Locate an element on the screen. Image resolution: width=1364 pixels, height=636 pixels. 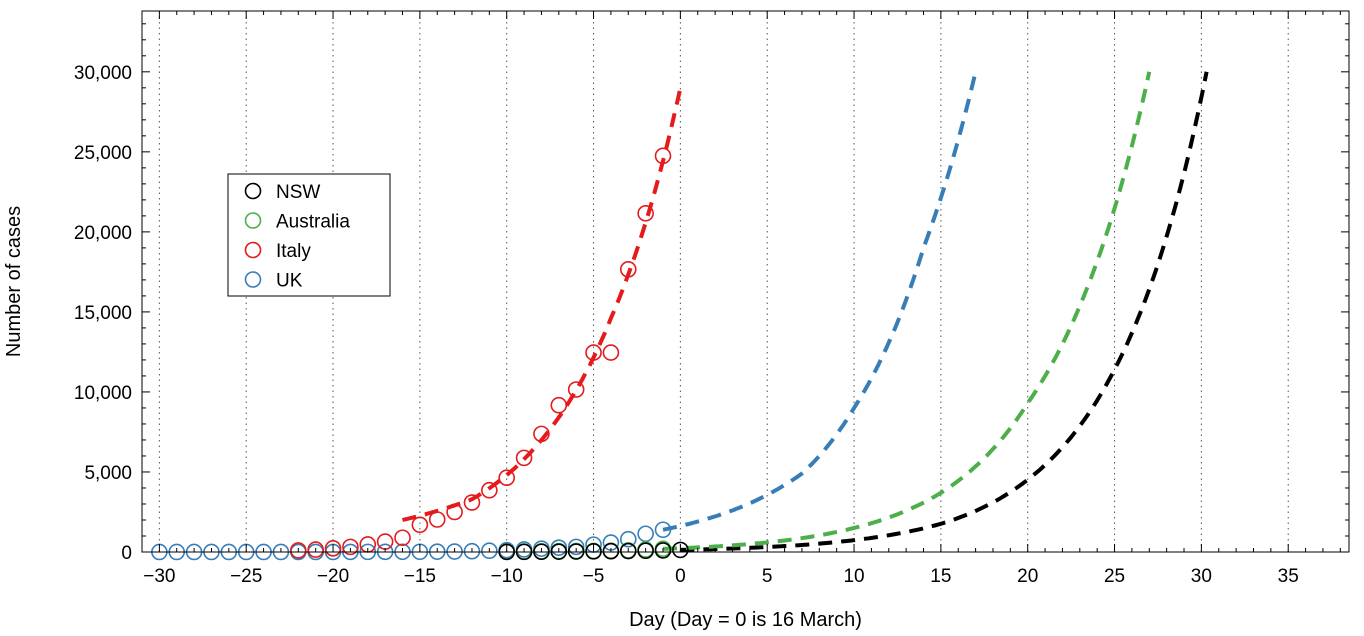
x-tick-label: 5 is located at coordinates (767, 576).